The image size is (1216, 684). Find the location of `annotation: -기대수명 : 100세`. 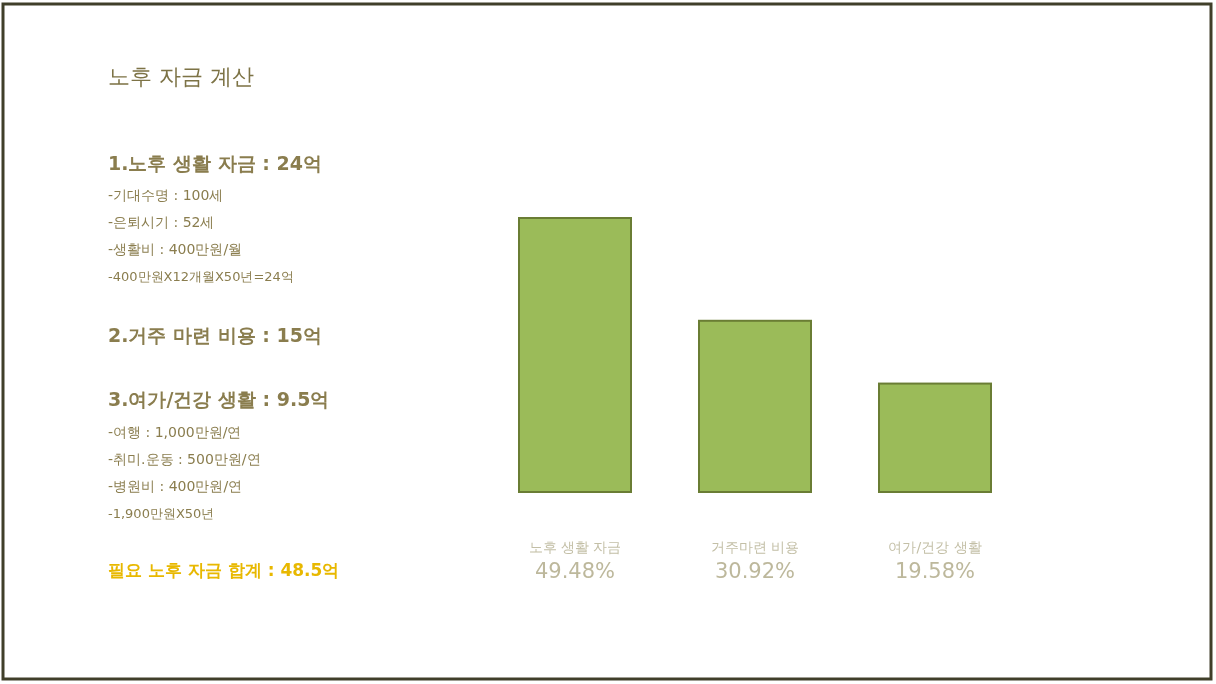

annotation: -기대수명 : 100세 is located at coordinates (166, 195).